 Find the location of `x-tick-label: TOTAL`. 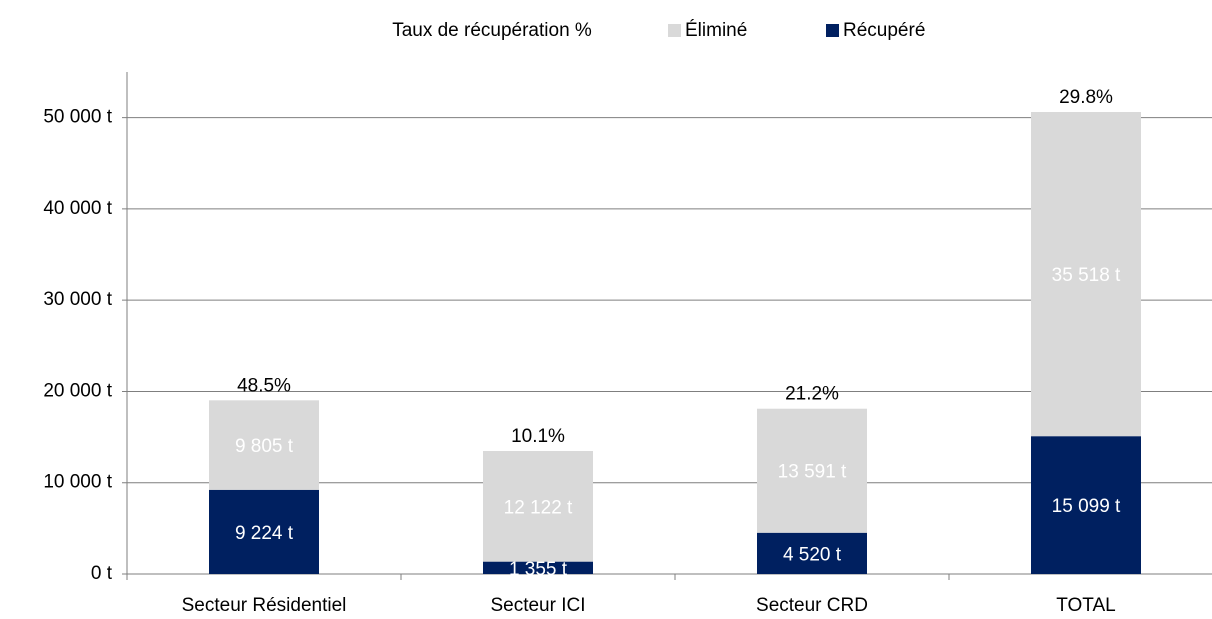

x-tick-label: TOTAL is located at coordinates (1085, 605).